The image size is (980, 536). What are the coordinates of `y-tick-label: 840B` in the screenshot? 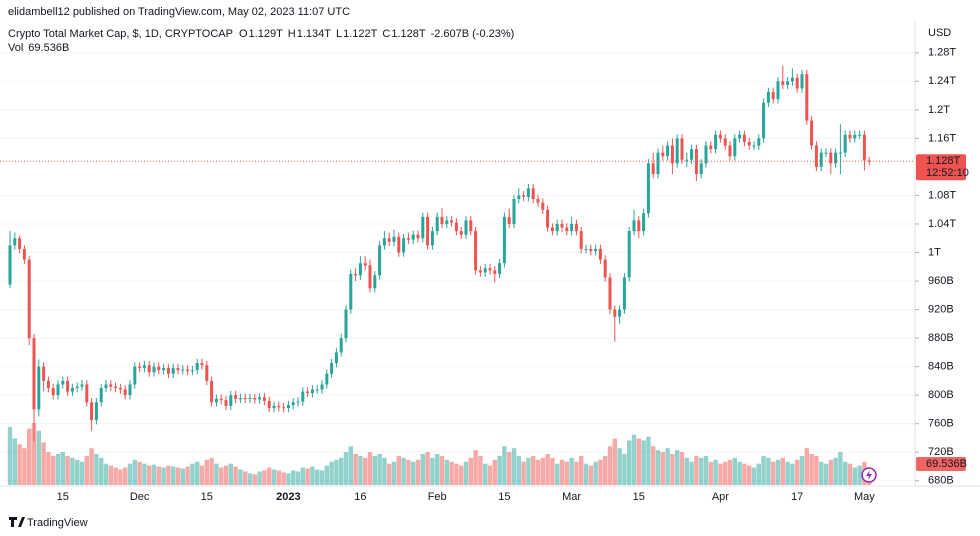 It's located at (941, 367).